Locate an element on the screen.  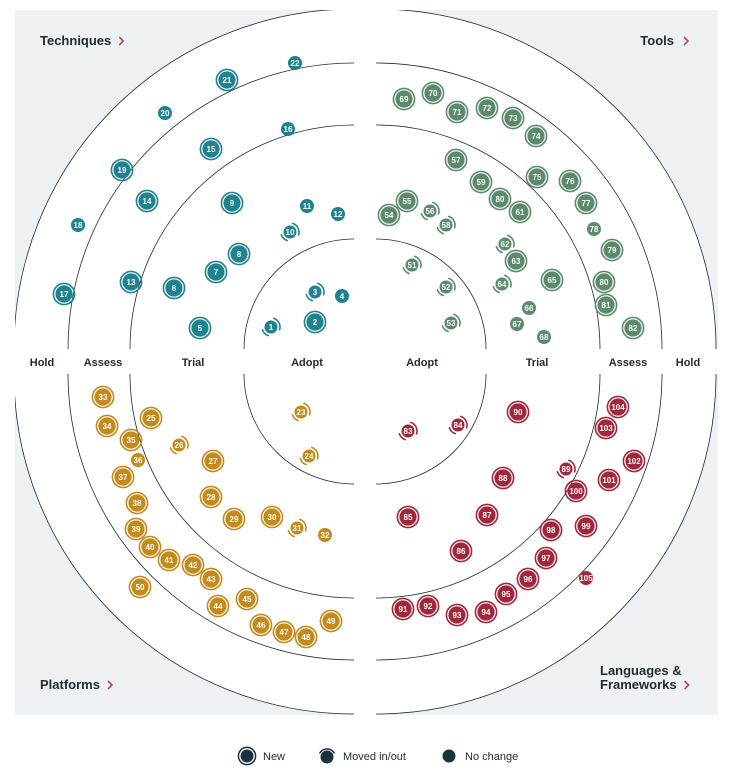
blip-62: 62 is located at coordinates (505, 244).